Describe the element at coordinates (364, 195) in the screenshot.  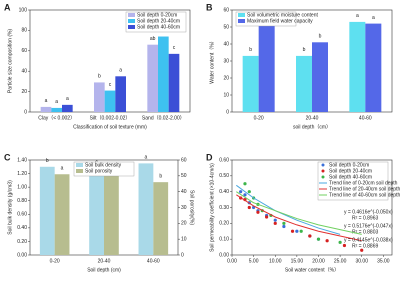
I see `legend-label: Trend line of 40-60cm soil depth` at that location.